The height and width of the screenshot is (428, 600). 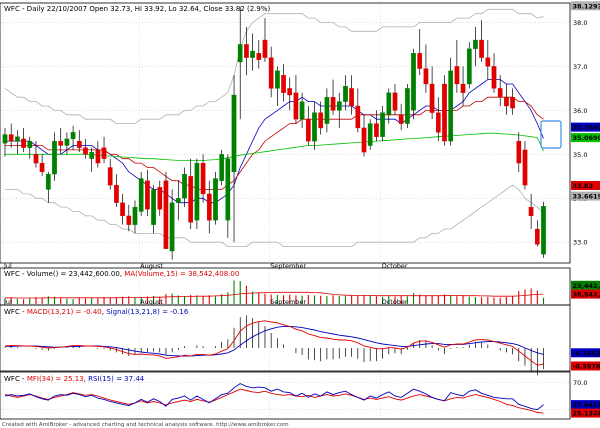 What do you see at coordinates (15, 379) in the screenshot?
I see `rsi-title-prefix: WFC -` at bounding box center [15, 379].